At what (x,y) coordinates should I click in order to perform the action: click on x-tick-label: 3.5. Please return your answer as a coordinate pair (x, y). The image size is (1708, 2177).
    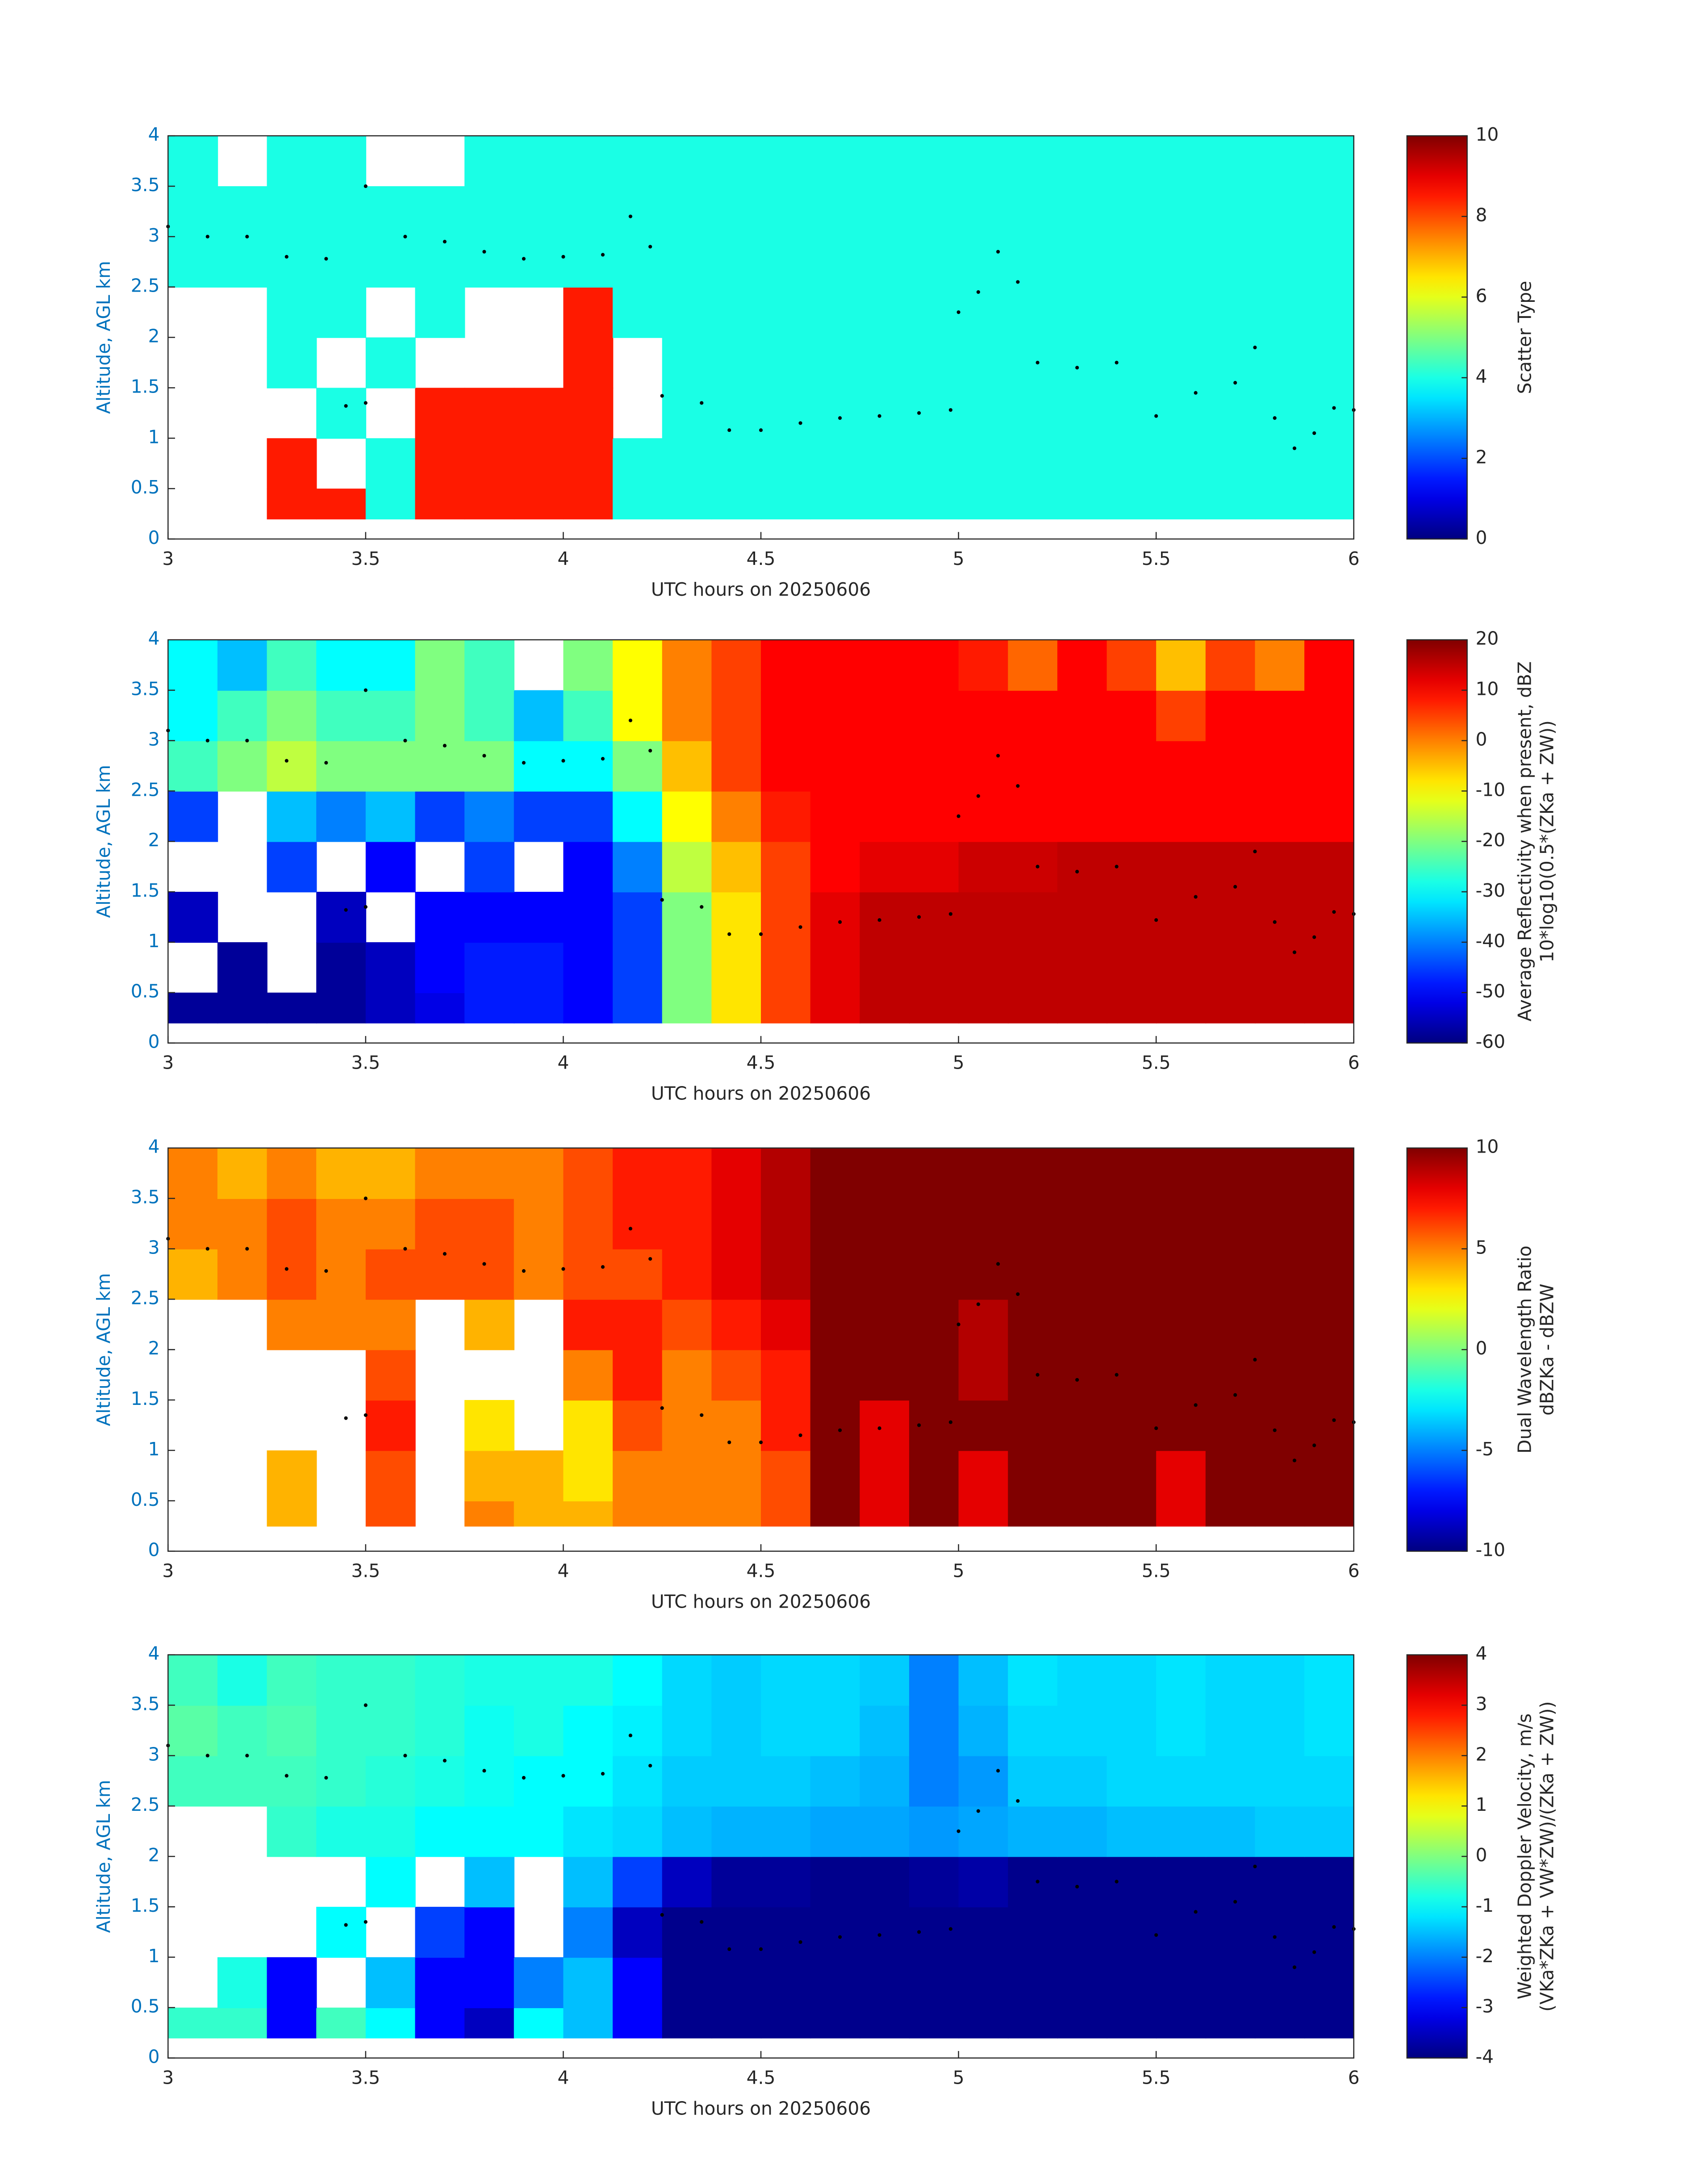
    Looking at the image, I should click on (365, 2078).